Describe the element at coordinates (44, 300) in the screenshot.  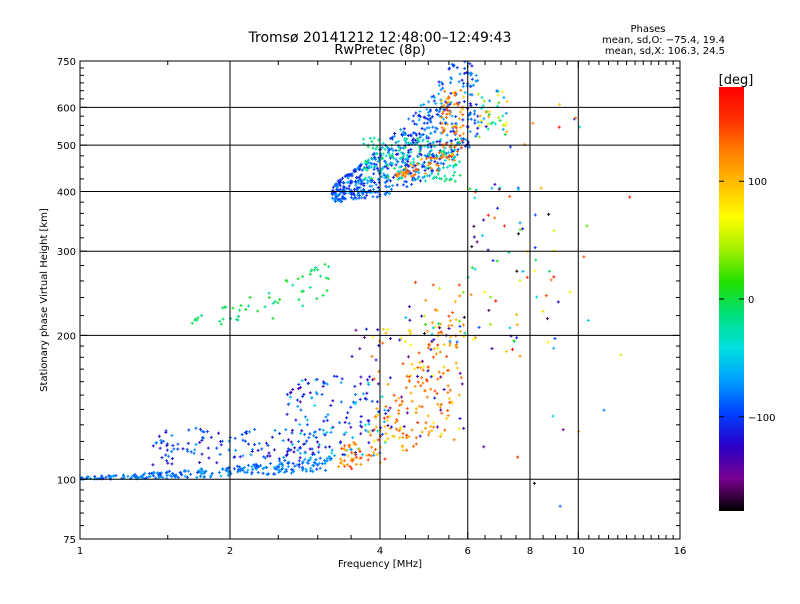
I see `y-axis-label: Stationary phase Virtual Height [km]` at that location.